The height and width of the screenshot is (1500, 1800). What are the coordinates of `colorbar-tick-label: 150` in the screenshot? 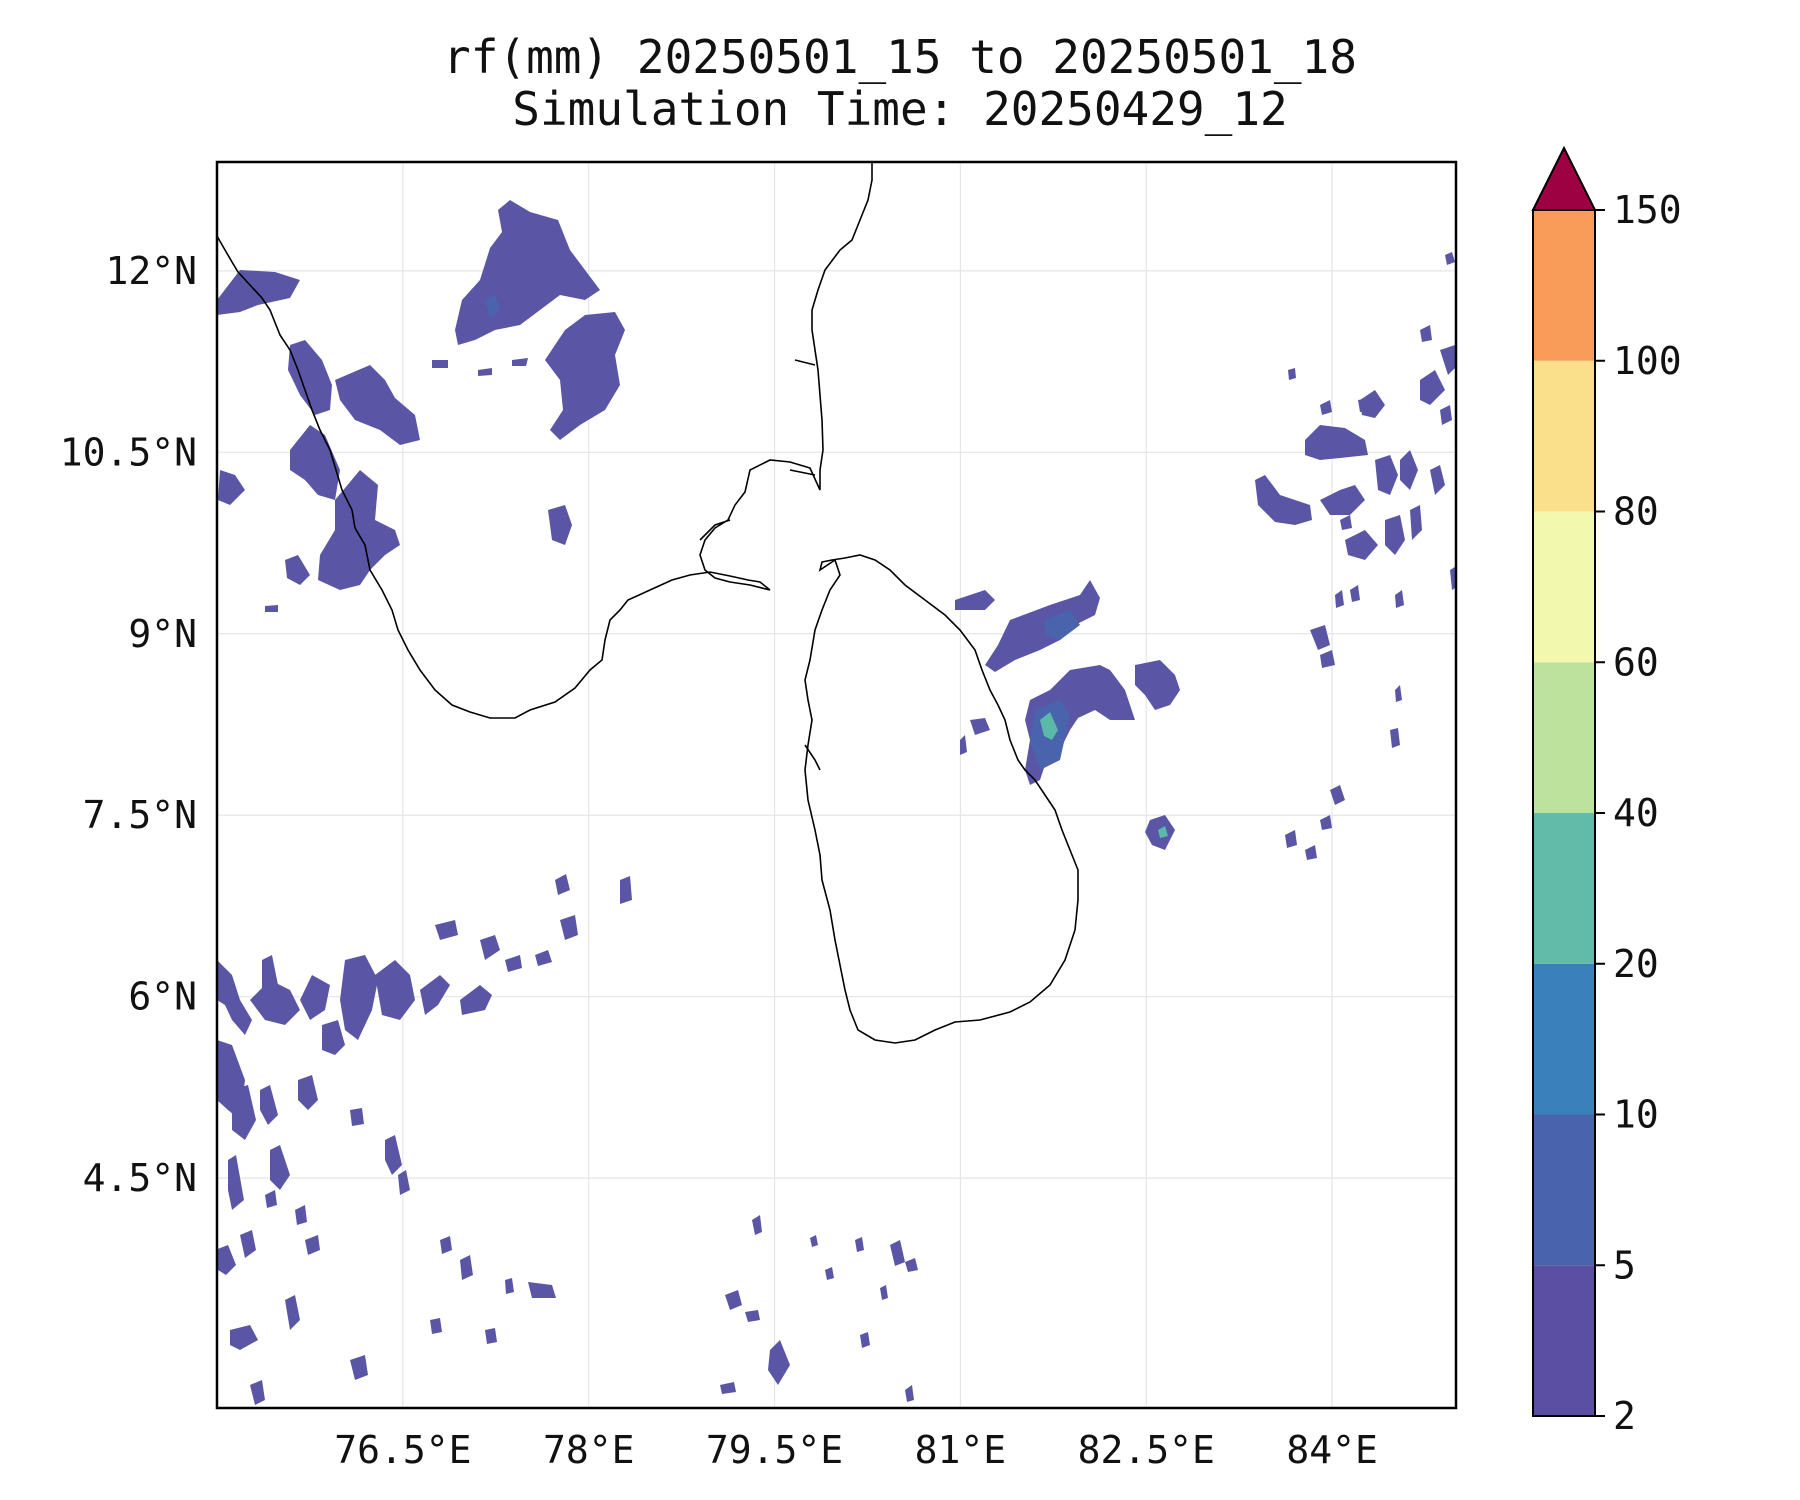 It's located at (1647, 210).